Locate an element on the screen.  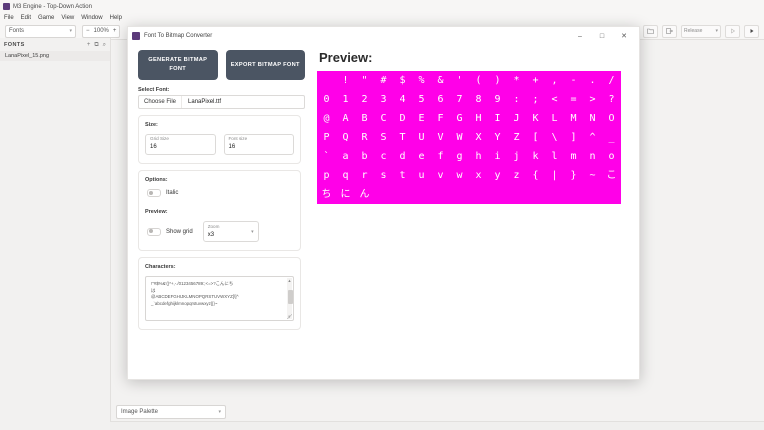
characters-title: Characters: is located at coordinates (160, 267).